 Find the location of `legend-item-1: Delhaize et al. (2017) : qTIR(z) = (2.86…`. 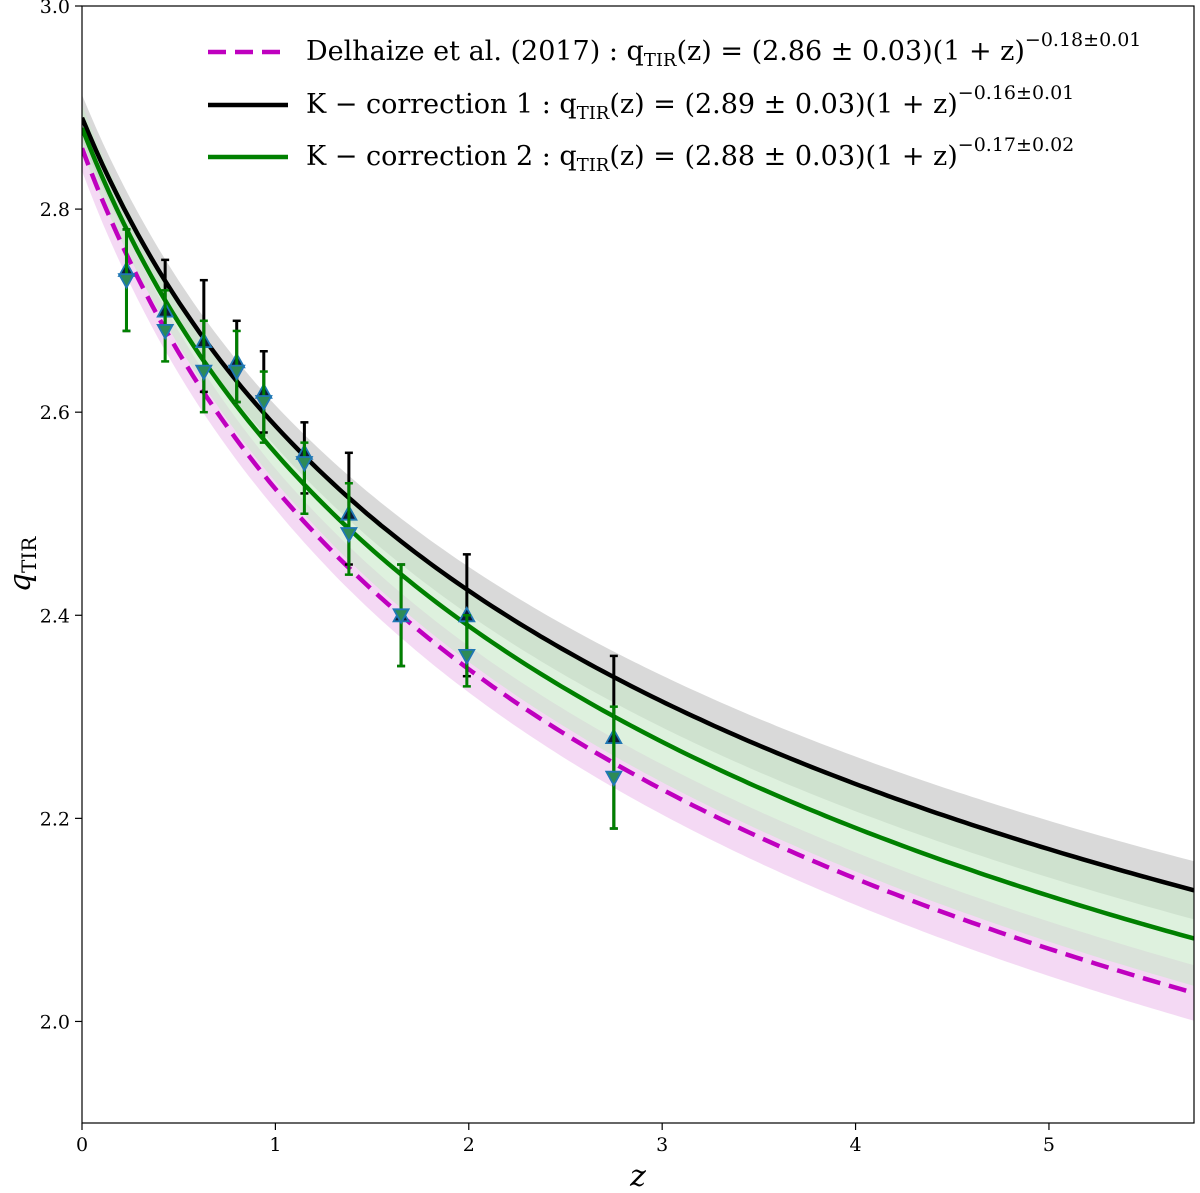

legend-item-1: Delhaize et al. (2017) : qTIR(z) = (2.86… is located at coordinates (674, 50).